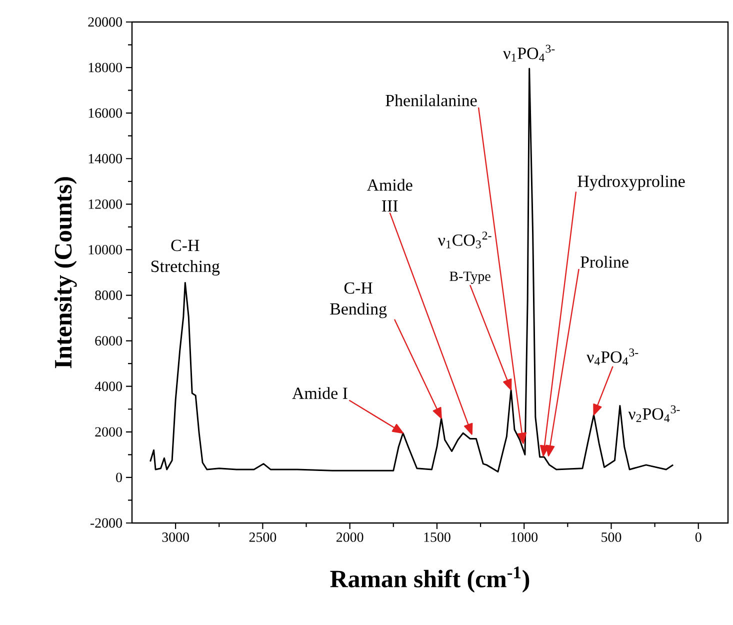 Image resolution: width=733 pixels, height=625 pixels. Describe the element at coordinates (604, 262) in the screenshot. I see `annotation: Proline` at that location.